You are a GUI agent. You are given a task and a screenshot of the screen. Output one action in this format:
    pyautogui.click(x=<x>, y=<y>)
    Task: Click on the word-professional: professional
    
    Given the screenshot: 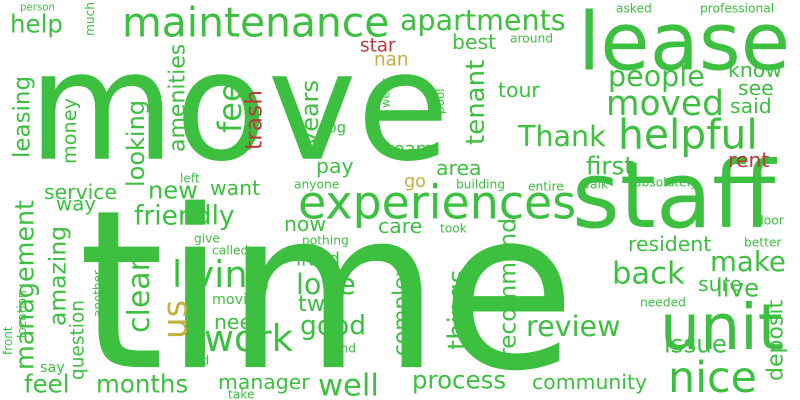 What is the action you would take?
    pyautogui.click(x=737, y=8)
    